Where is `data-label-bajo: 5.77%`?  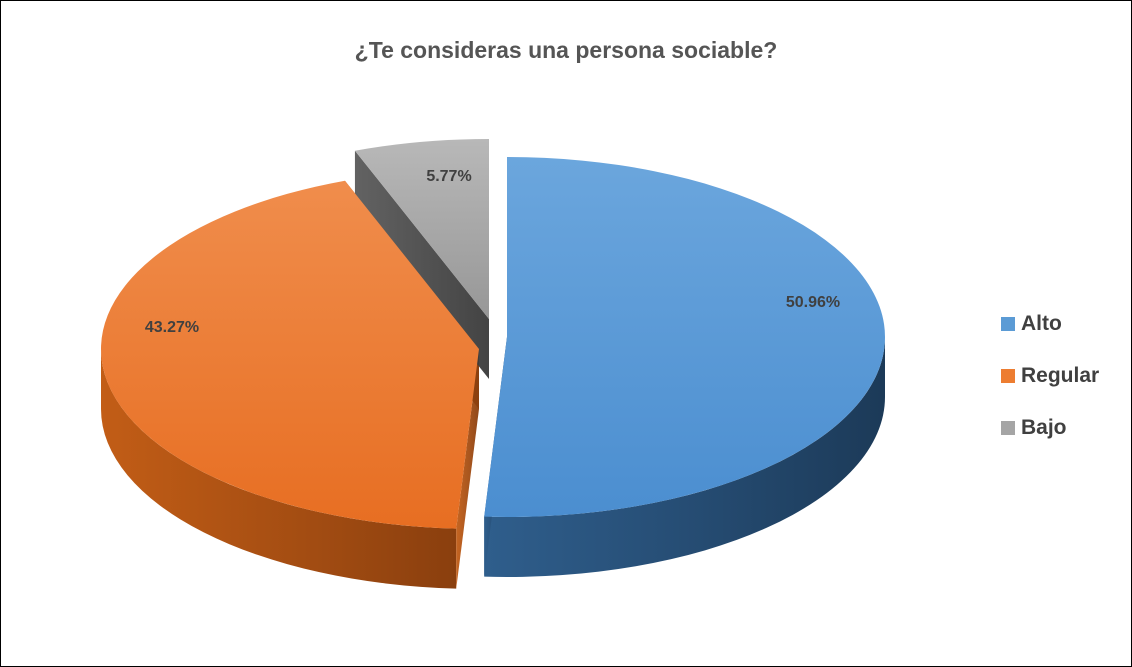
data-label-bajo: 5.77% is located at coordinates (448, 176).